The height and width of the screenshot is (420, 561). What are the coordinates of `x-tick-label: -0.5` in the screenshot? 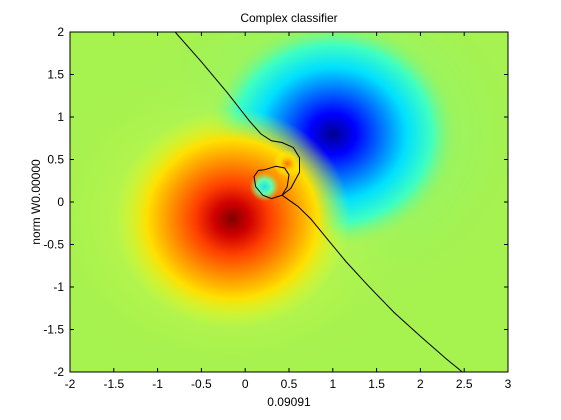 It's located at (201, 384).